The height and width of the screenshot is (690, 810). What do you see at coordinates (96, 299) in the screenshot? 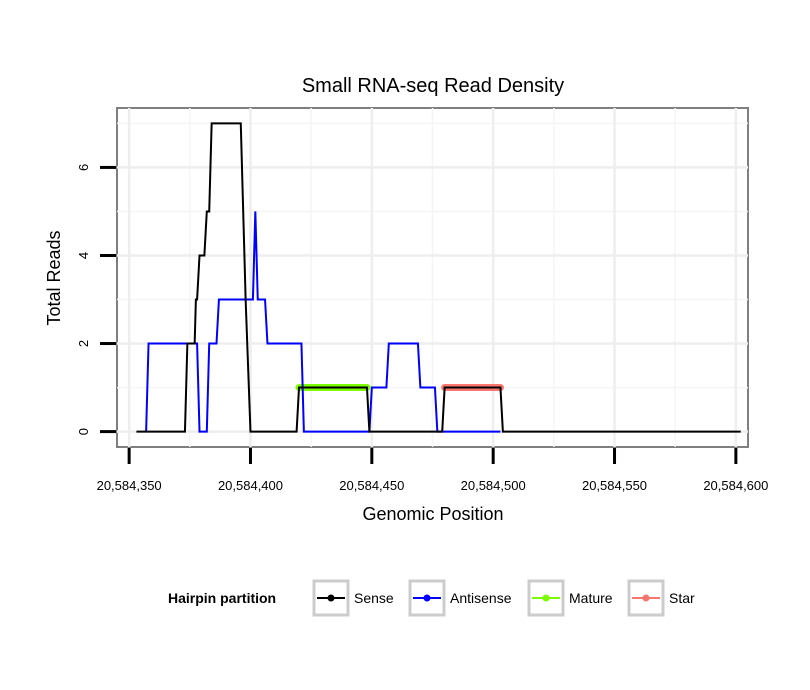
I see `y-axis: 0 2 4 6` at bounding box center [96, 299].